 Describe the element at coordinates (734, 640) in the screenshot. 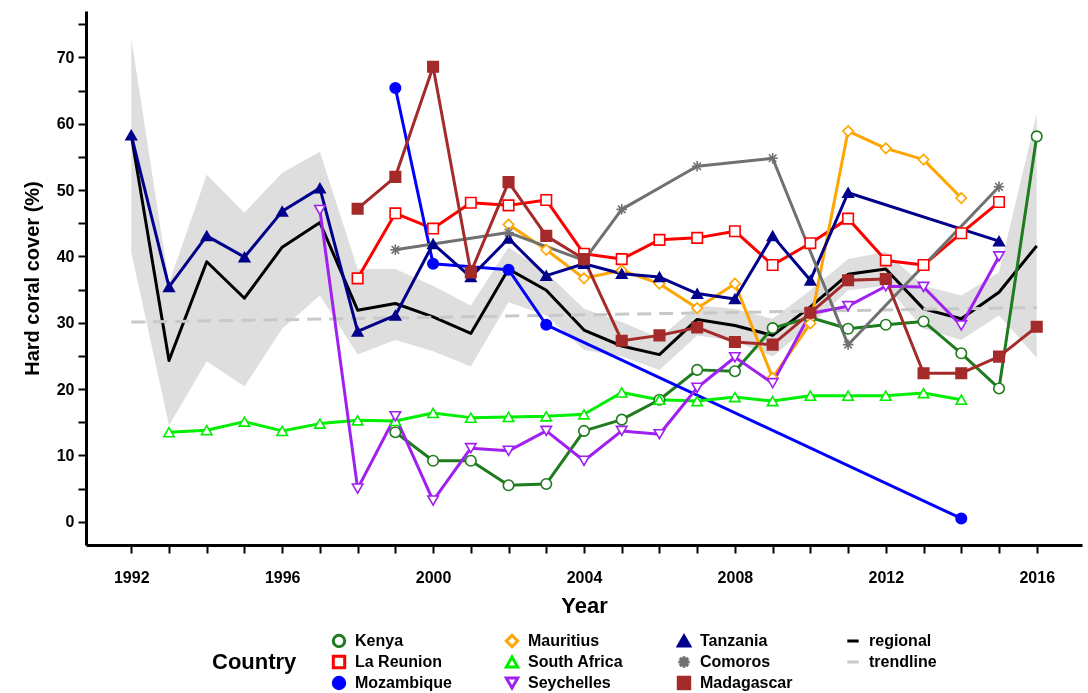

I see `legend-label: Tanzania` at that location.